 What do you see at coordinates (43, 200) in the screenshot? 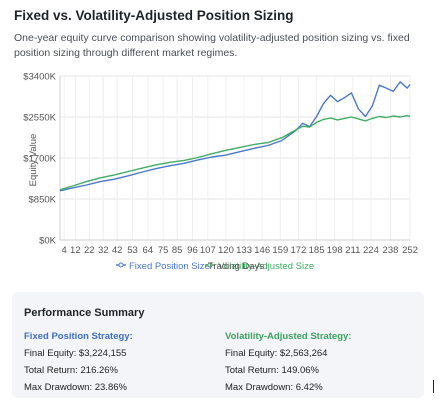
I see `y-tick-label: $850K` at bounding box center [43, 200].